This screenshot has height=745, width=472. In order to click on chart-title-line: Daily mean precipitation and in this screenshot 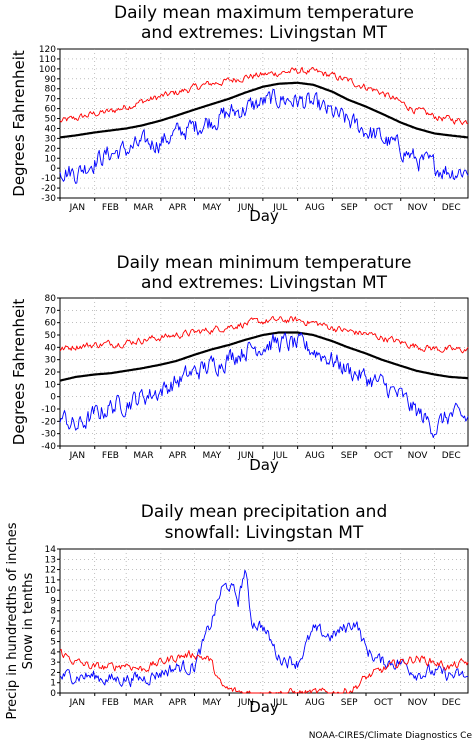, I will do `click(264, 512)`.